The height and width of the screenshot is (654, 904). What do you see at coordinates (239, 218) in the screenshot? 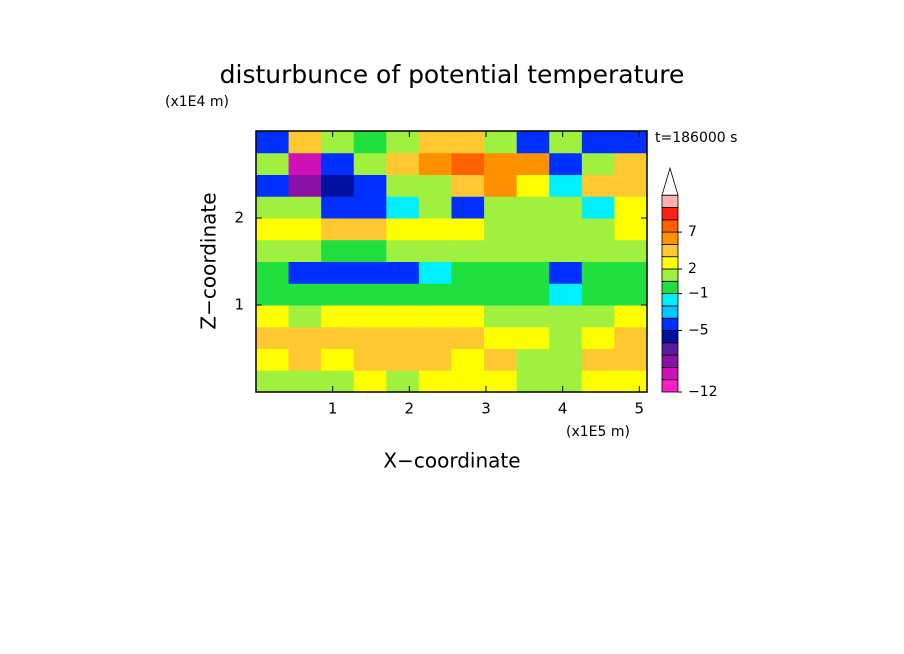
I see `y-tick-label: 2` at bounding box center [239, 218].